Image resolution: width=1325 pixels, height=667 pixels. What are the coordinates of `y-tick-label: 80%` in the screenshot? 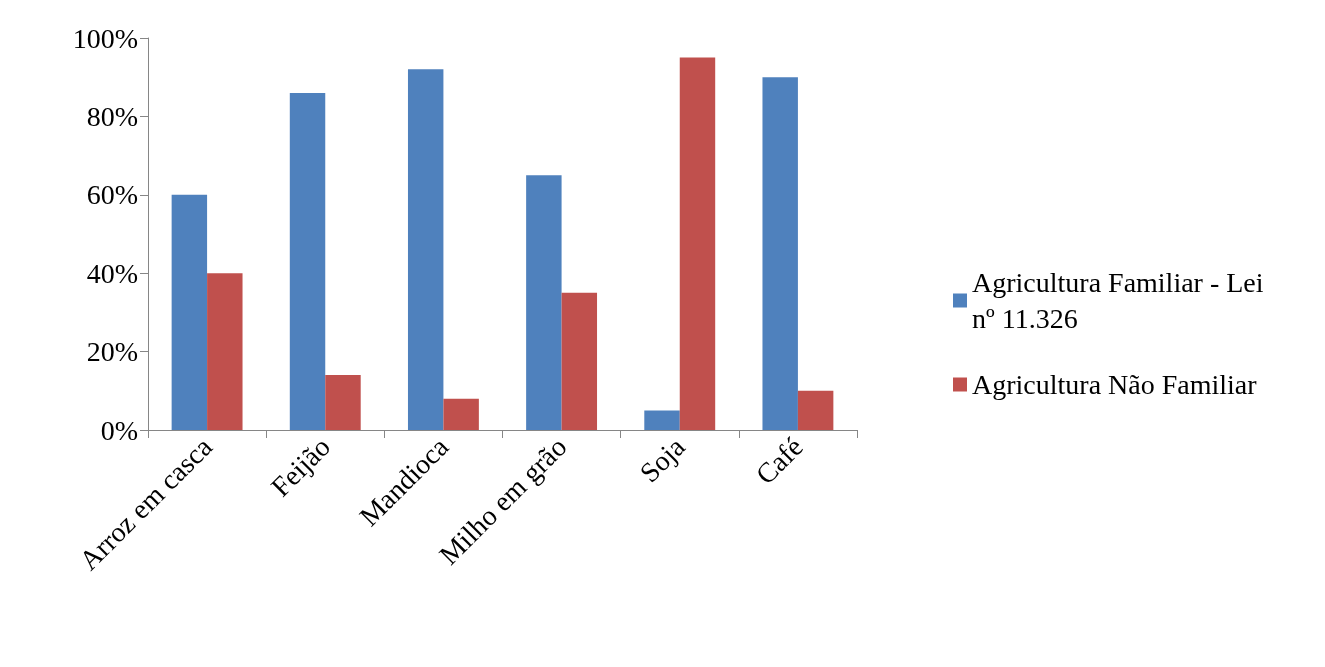 It's located at (112, 116).